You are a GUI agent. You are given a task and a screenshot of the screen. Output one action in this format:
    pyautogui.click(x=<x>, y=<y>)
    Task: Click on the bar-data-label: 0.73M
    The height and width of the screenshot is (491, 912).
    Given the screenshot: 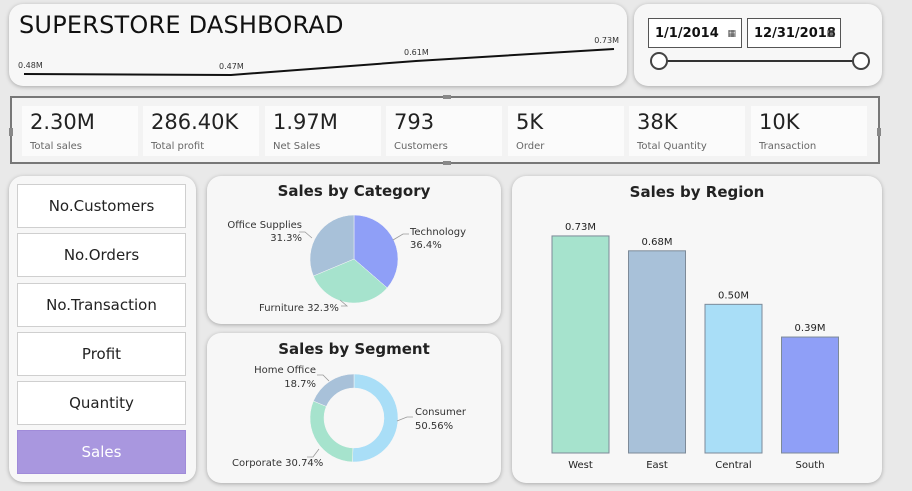 What is the action you would take?
    pyautogui.click(x=580, y=227)
    